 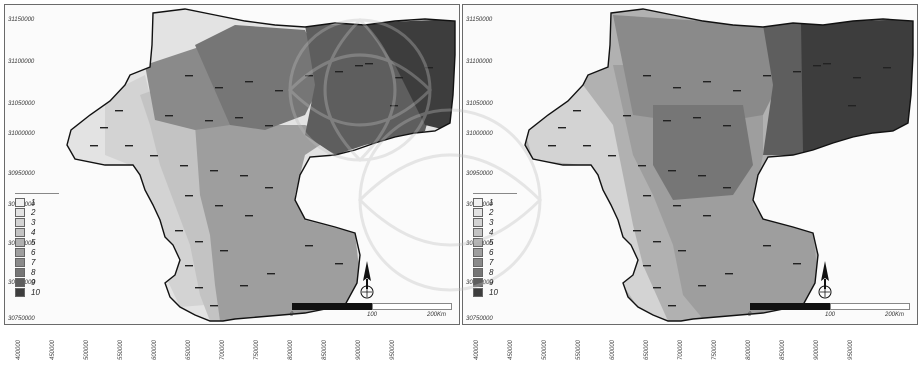 I want to click on north-arrow-icon, so click(x=825, y=283).